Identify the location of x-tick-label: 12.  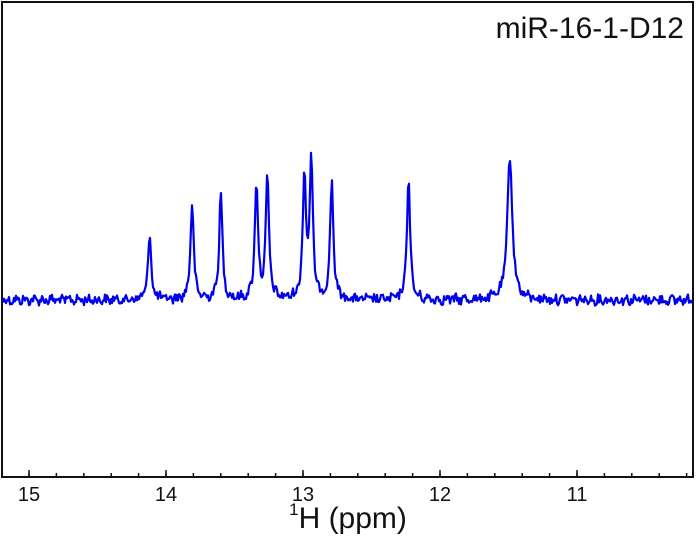
(440, 495).